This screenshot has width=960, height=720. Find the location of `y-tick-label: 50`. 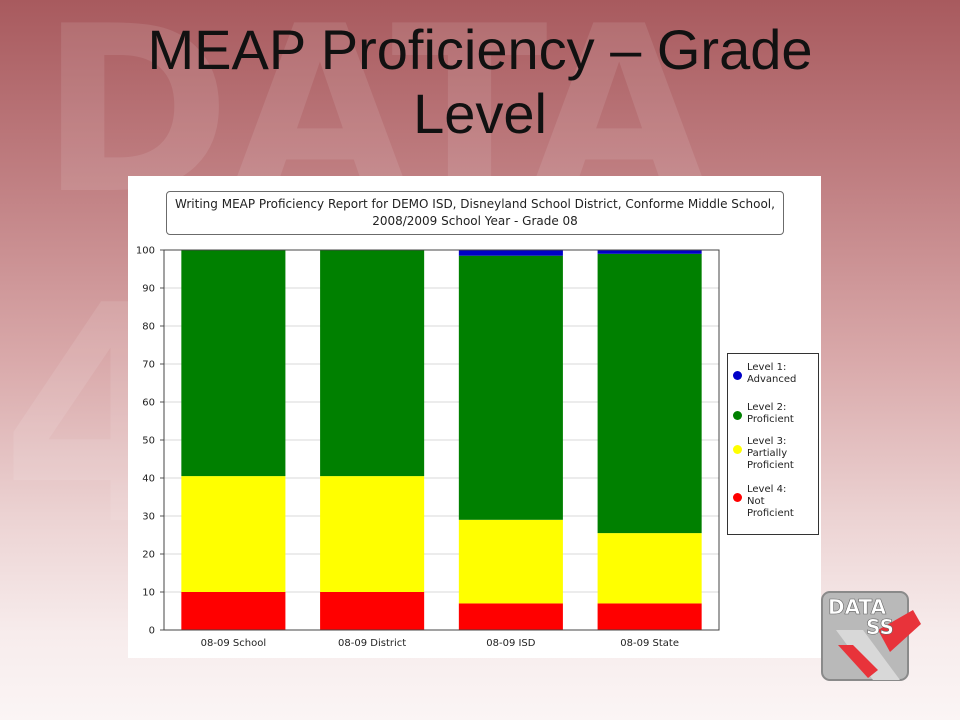

y-tick-label: 50 is located at coordinates (148, 441).